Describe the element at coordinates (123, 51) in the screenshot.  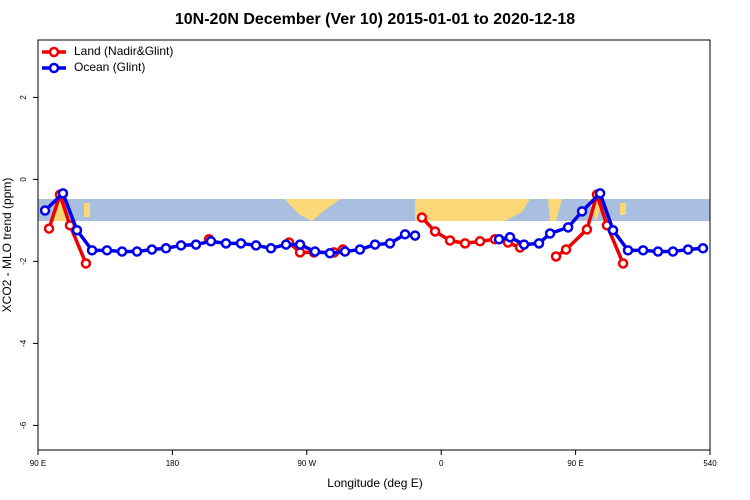
I see `legend-label: Land (Nadir&Glint)` at that location.